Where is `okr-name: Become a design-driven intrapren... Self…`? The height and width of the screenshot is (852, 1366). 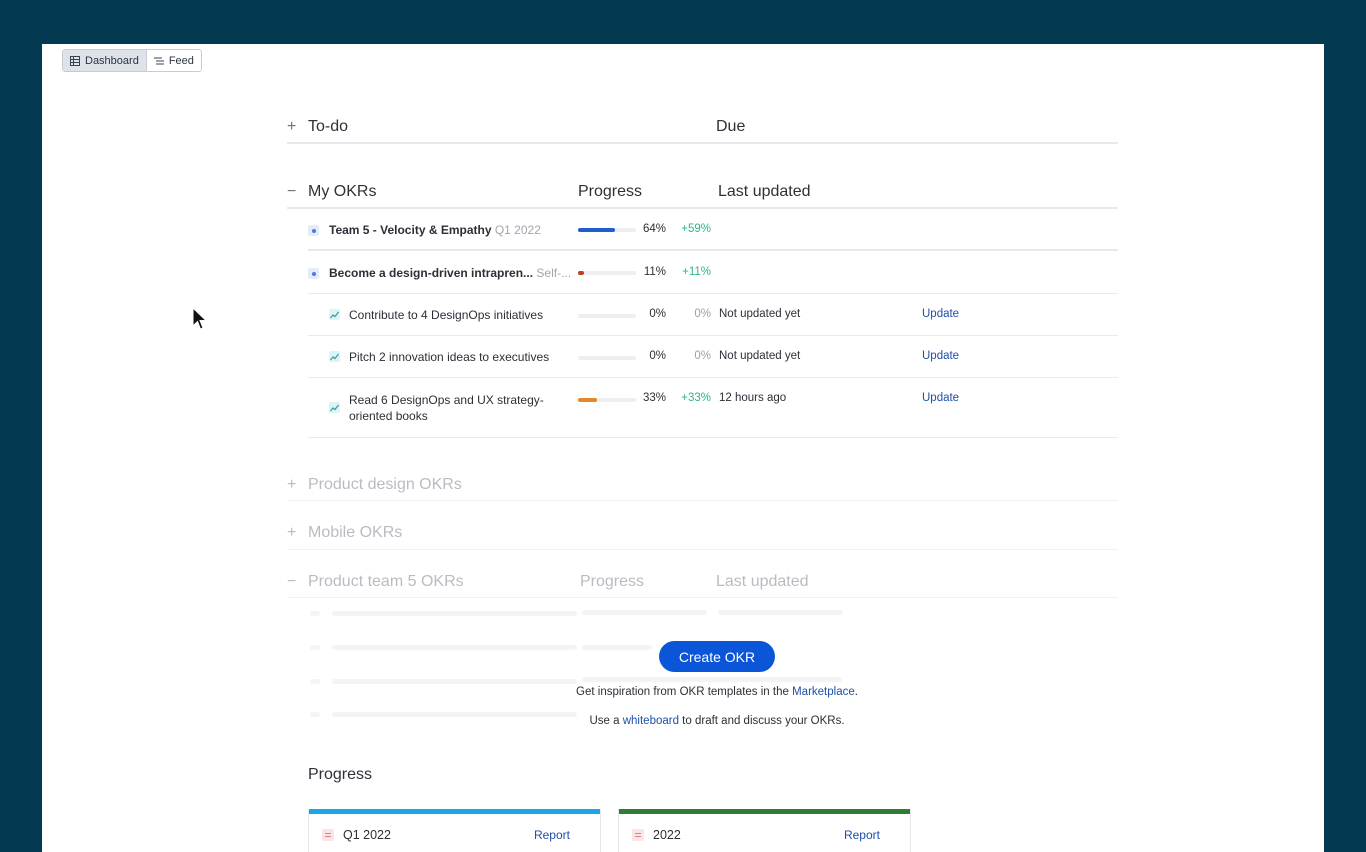
okr-name: Become a design-driven intrapren... Self… is located at coordinates (450, 273).